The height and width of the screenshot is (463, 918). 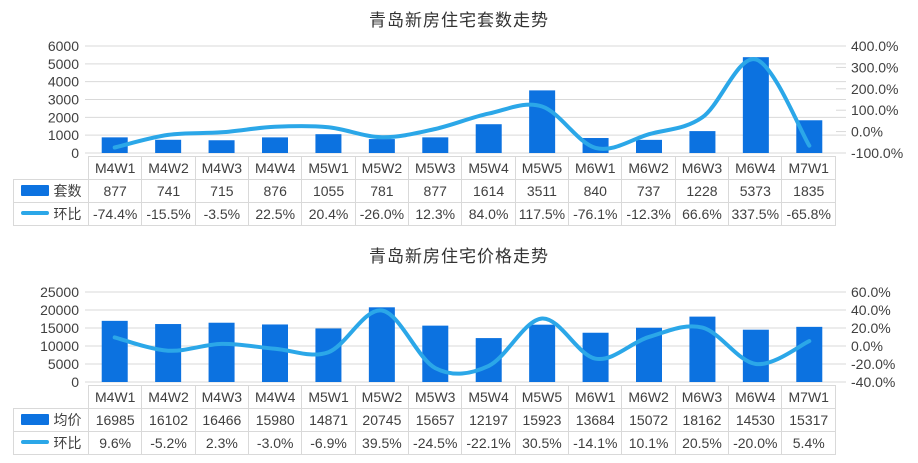 What do you see at coordinates (488, 443) in the screenshot?
I see `pct-cell: -22.1%` at bounding box center [488, 443].